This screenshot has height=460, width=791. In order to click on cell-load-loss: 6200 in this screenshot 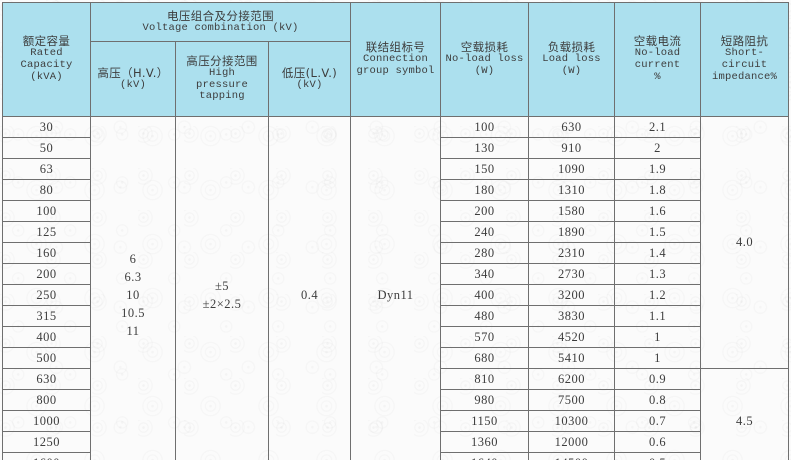, I will do `click(571, 379)`.